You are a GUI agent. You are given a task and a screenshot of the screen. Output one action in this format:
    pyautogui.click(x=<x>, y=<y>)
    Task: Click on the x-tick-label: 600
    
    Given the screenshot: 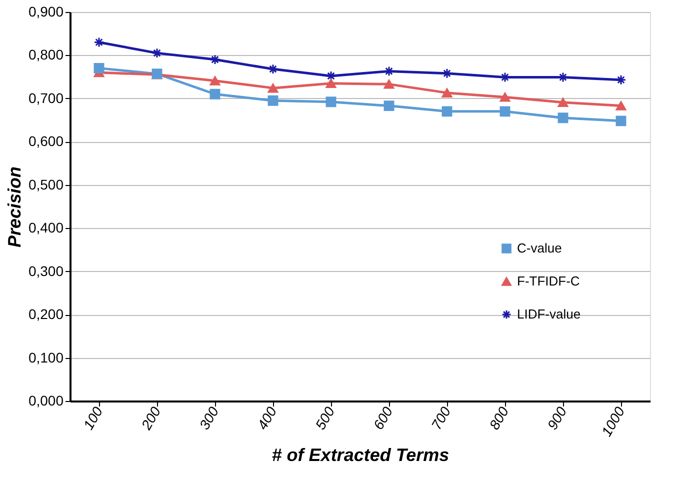 What is the action you would take?
    pyautogui.click(x=383, y=418)
    